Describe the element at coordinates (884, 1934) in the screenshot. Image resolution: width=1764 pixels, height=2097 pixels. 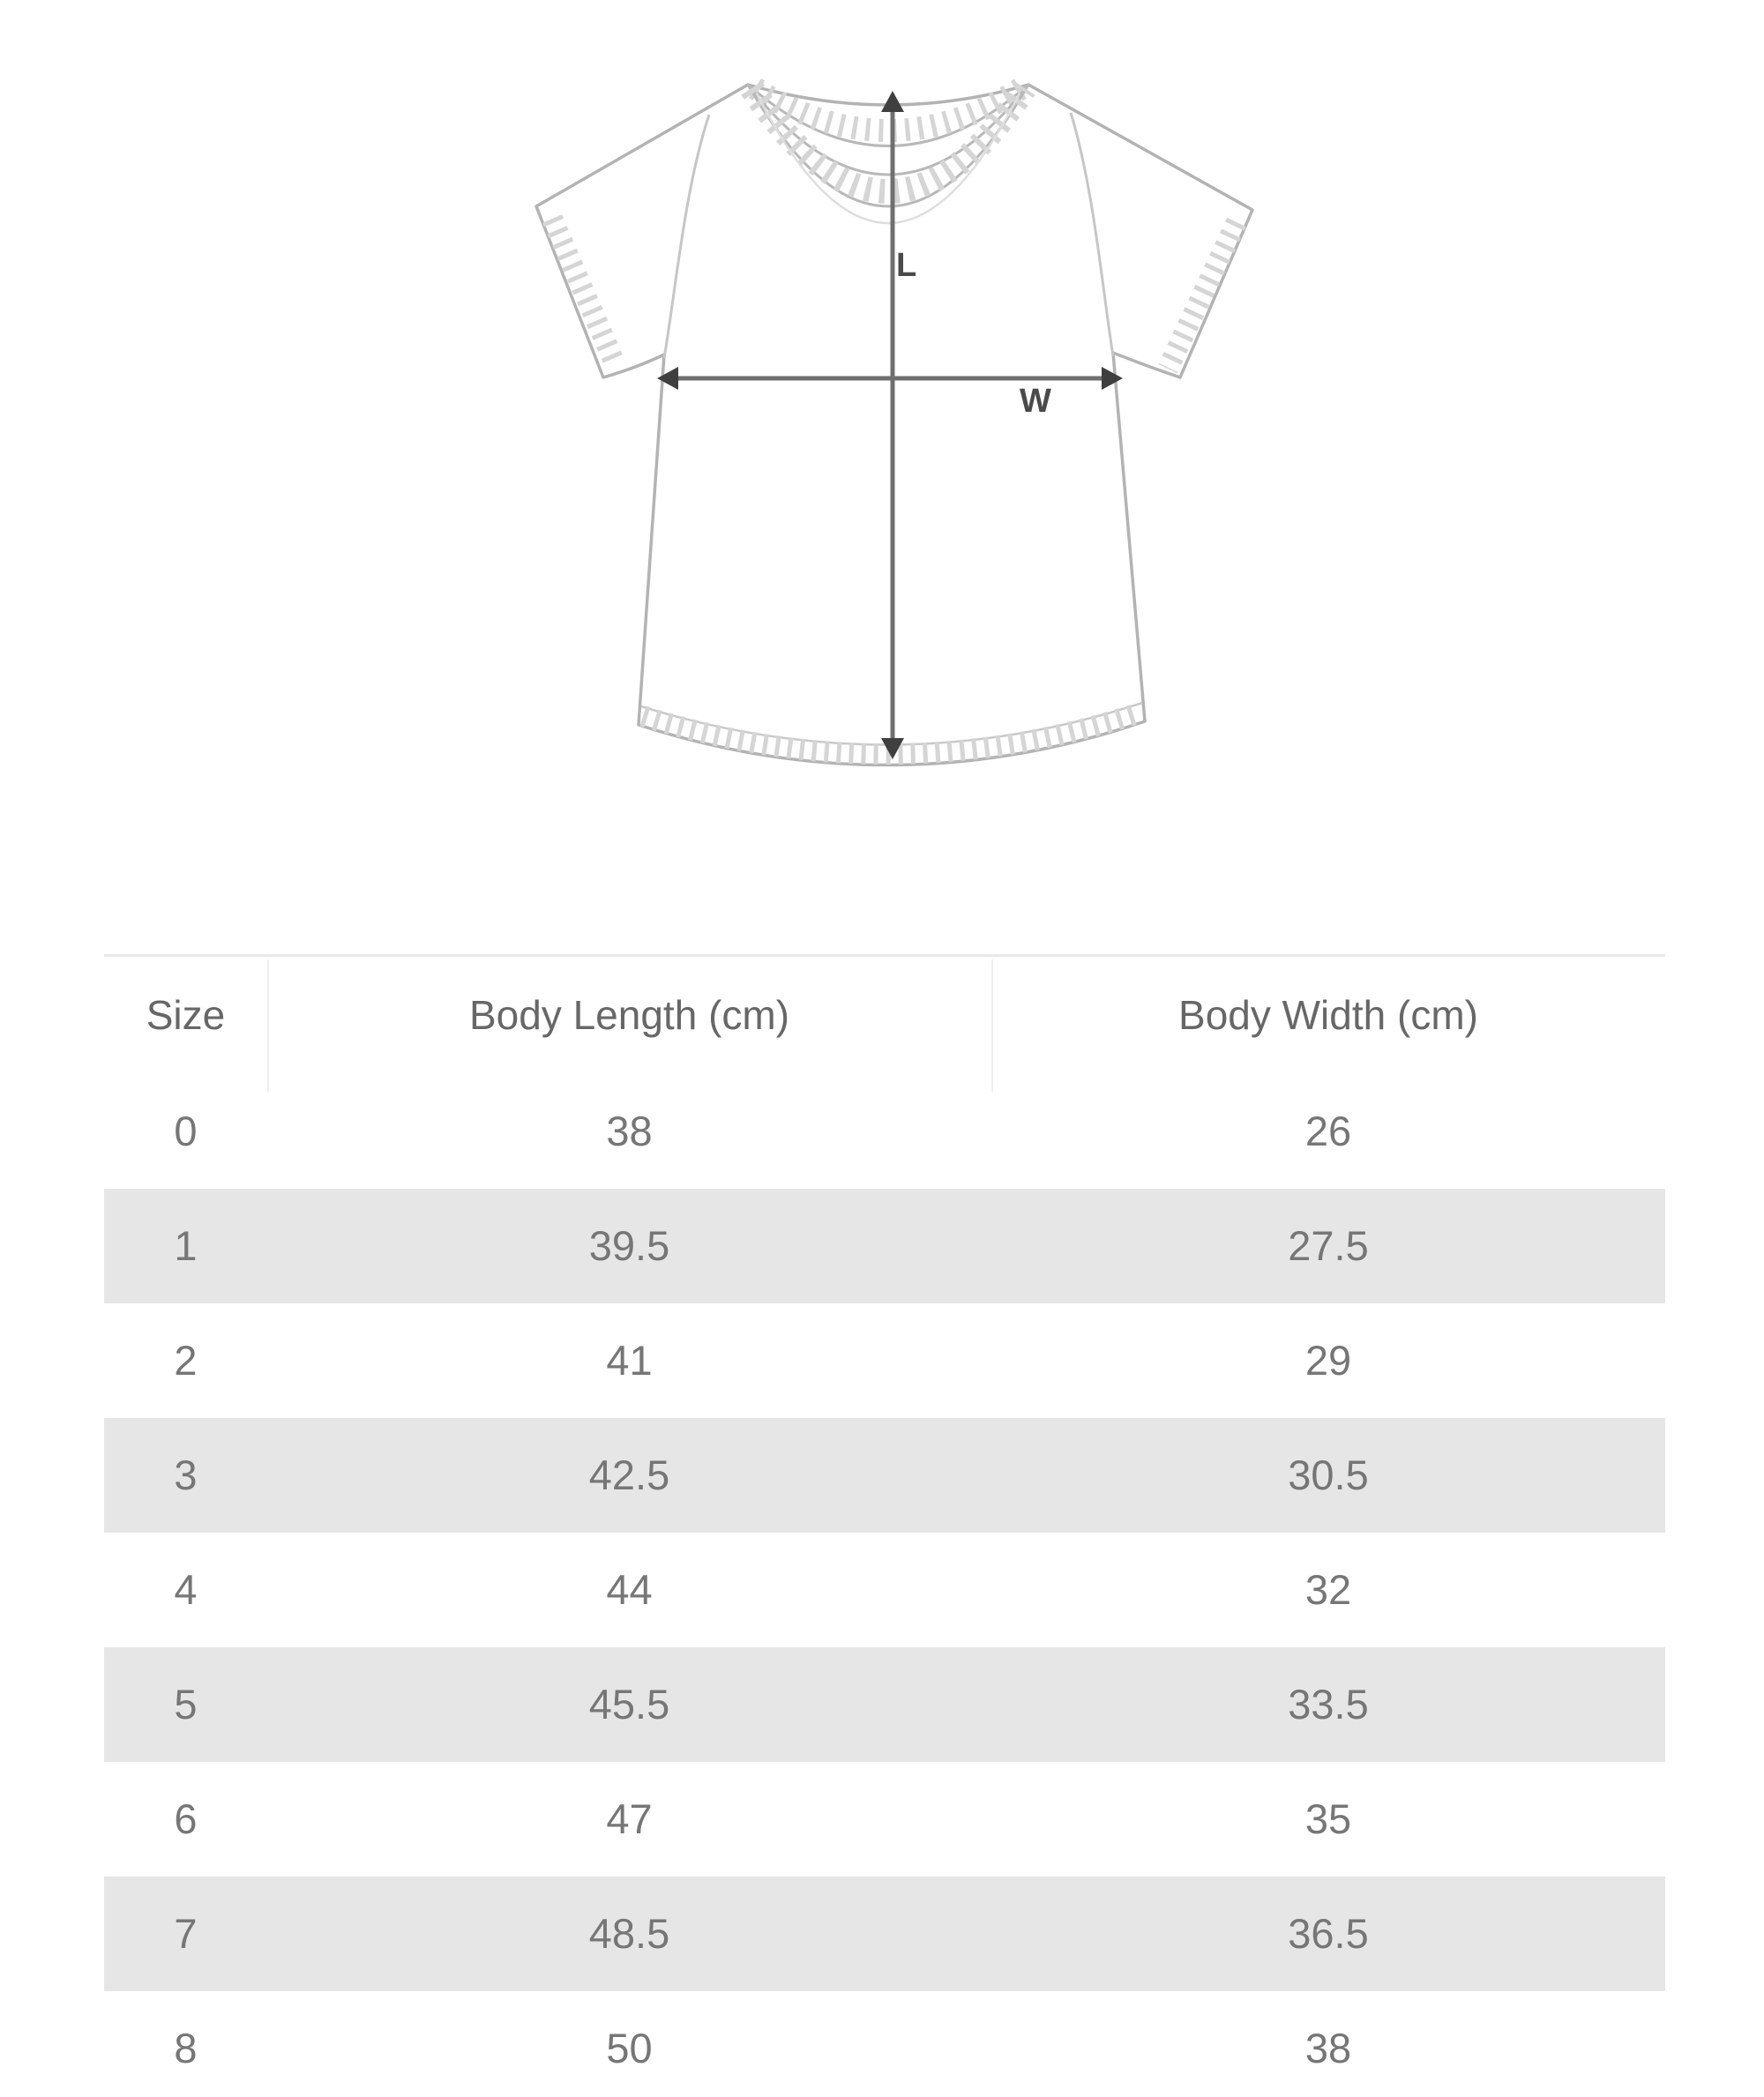
I see `table-row: 7 48.5 36.5` at that location.